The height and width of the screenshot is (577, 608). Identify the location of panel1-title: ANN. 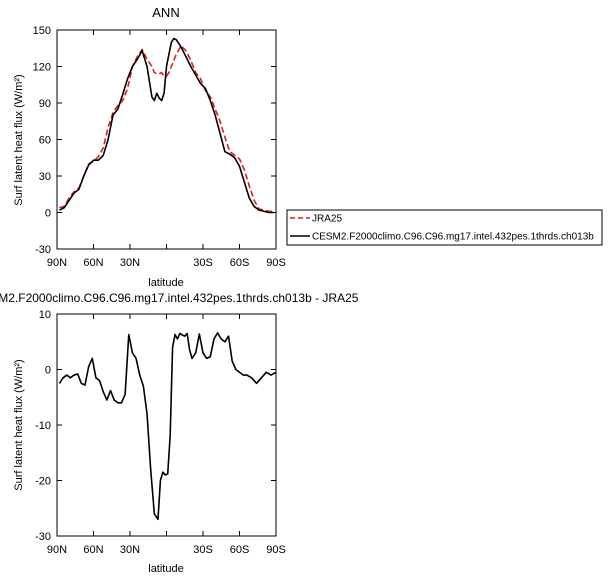
(165, 12).